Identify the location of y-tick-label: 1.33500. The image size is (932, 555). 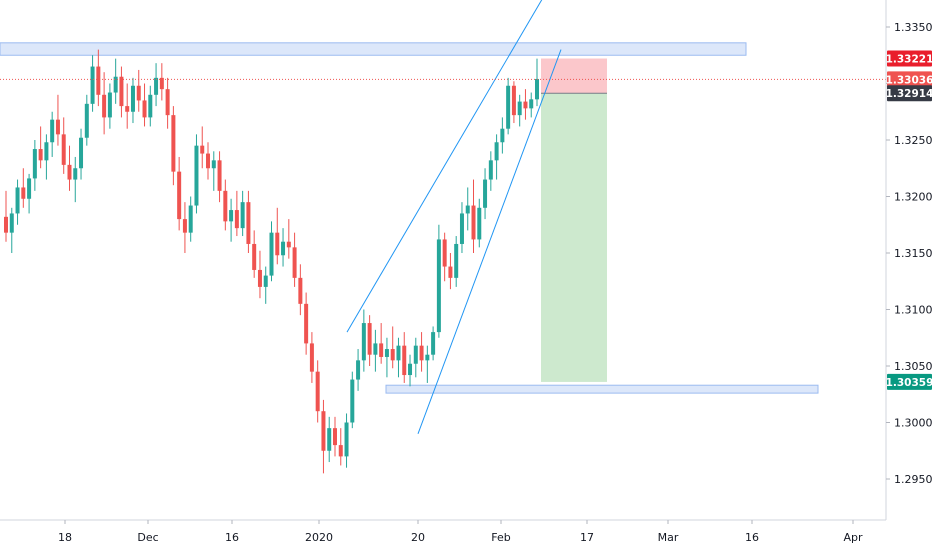
(913, 27).